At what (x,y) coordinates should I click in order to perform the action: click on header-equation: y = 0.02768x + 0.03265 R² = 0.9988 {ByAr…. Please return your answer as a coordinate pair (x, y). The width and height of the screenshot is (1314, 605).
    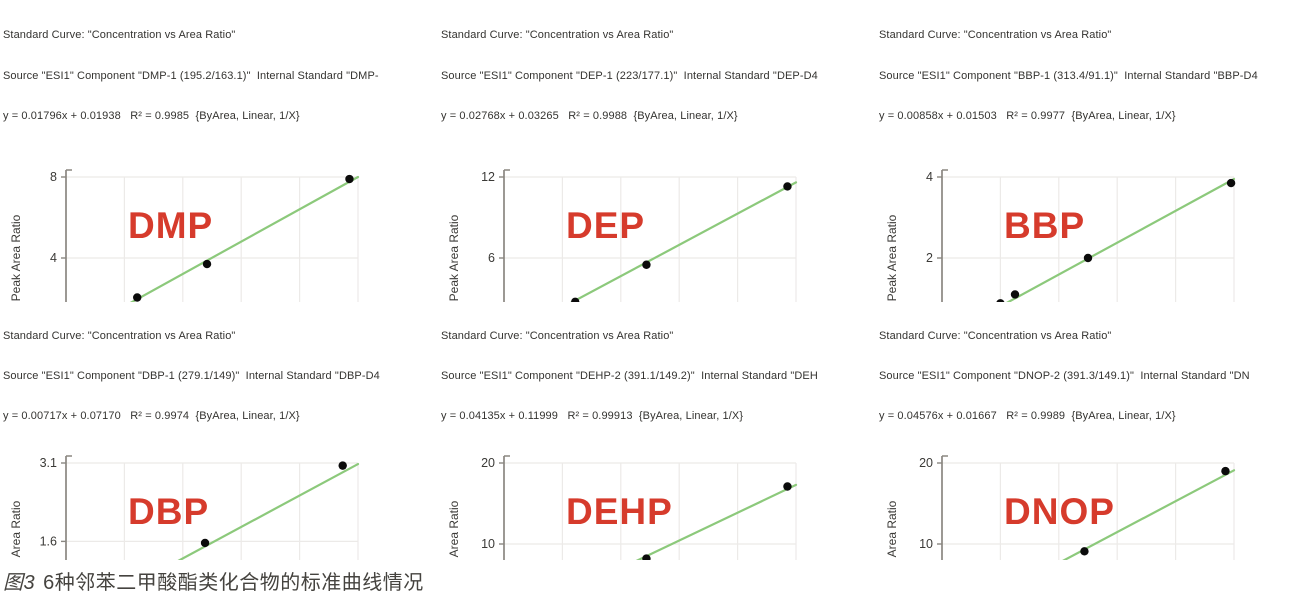
    Looking at the image, I should click on (589, 116).